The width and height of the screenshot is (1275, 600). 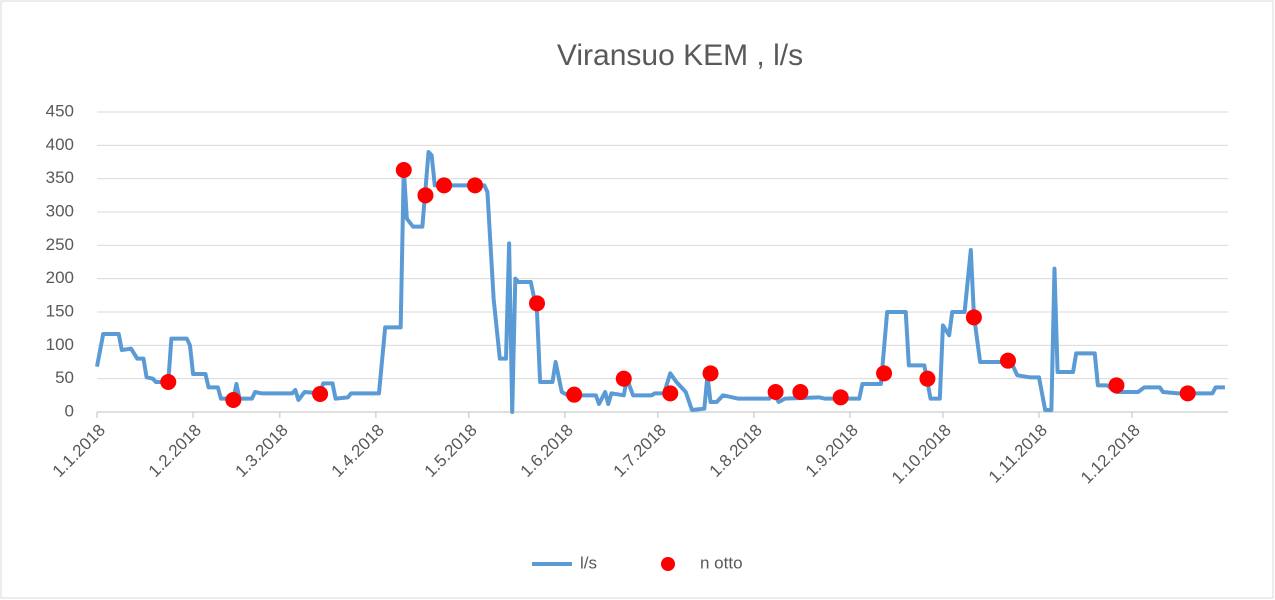 What do you see at coordinates (60, 310) in the screenshot?
I see `y-tick-label: 150` at bounding box center [60, 310].